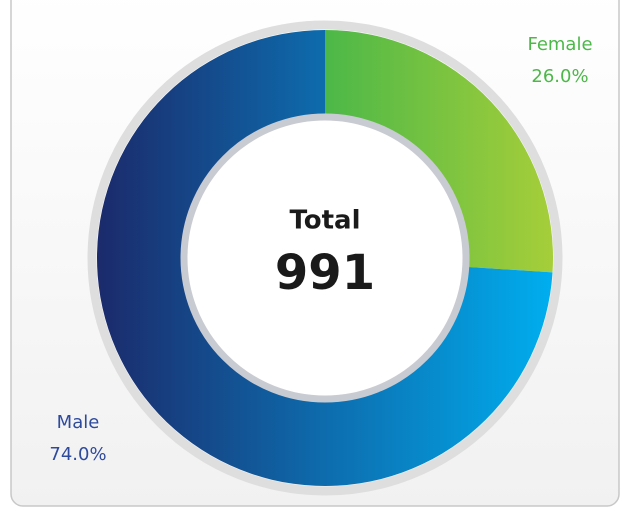 This screenshot has height=517, width=630. Describe the element at coordinates (559, 44) in the screenshot. I see `slice-name: Female` at that location.